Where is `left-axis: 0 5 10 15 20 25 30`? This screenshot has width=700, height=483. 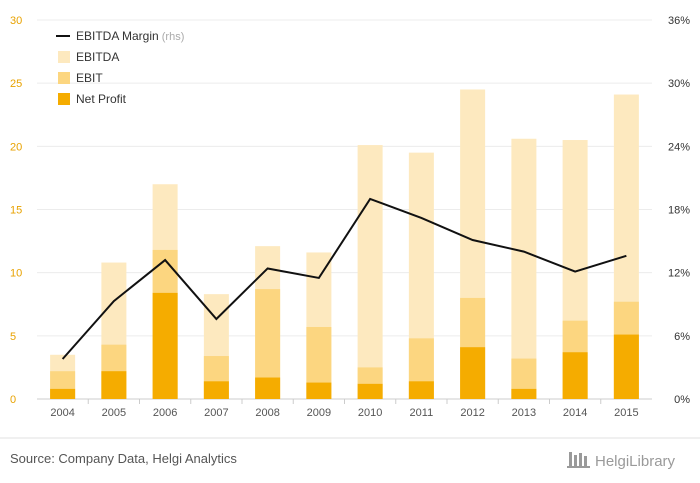 left-axis: 0 5 10 15 20 25 30 is located at coordinates (16, 210).